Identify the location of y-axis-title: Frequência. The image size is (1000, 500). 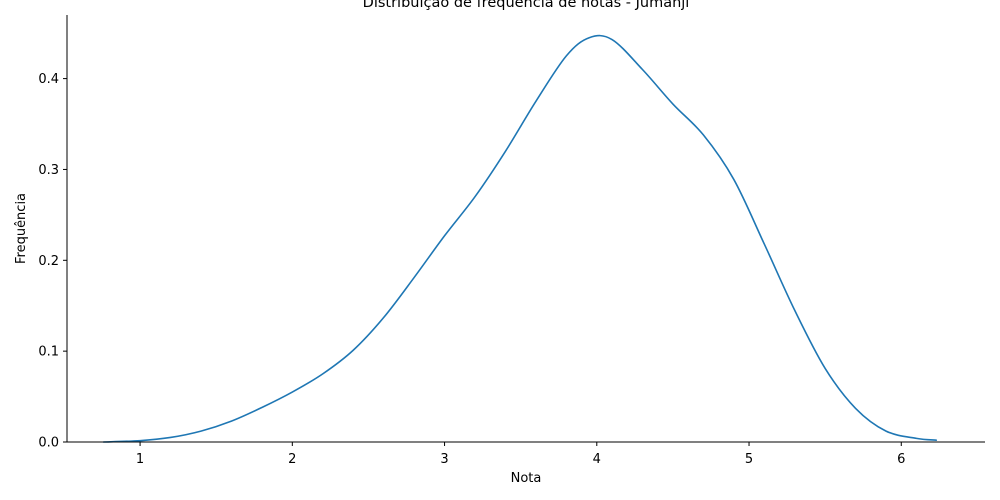
(21, 228).